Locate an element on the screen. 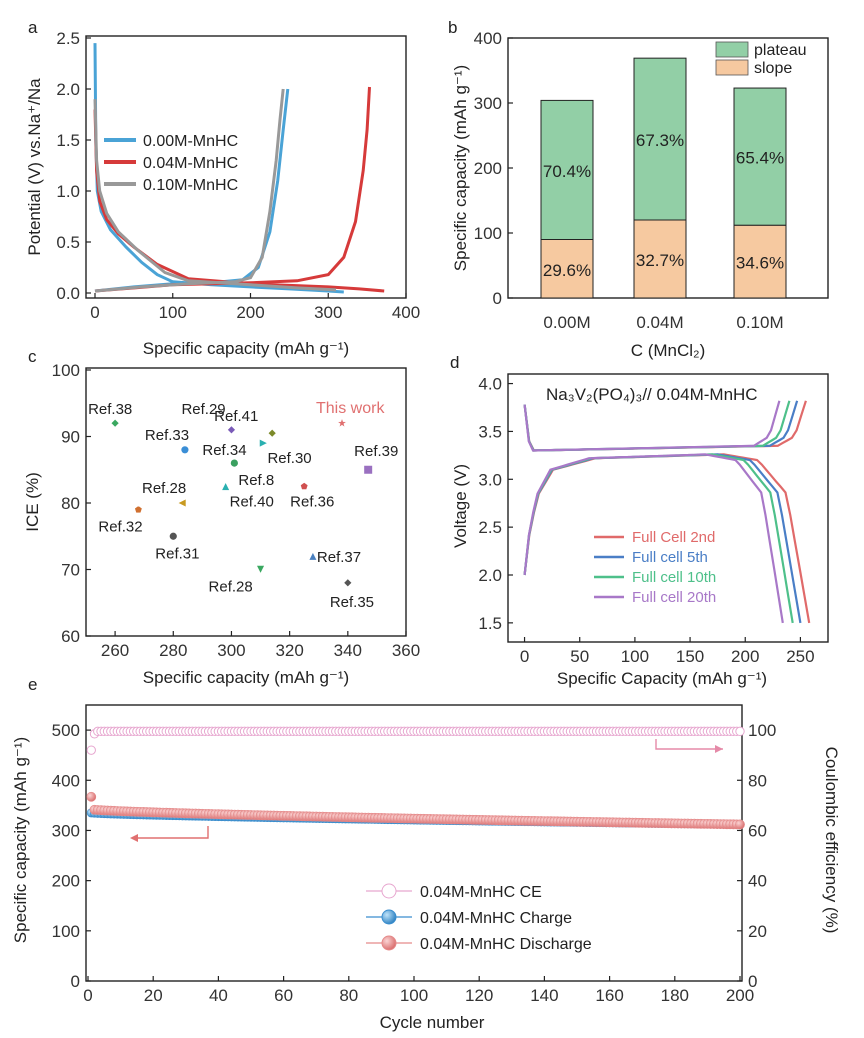 This screenshot has height=1038, width=864. chart-e-legend-label: 0.04M-MnHC CE is located at coordinates (481, 892).